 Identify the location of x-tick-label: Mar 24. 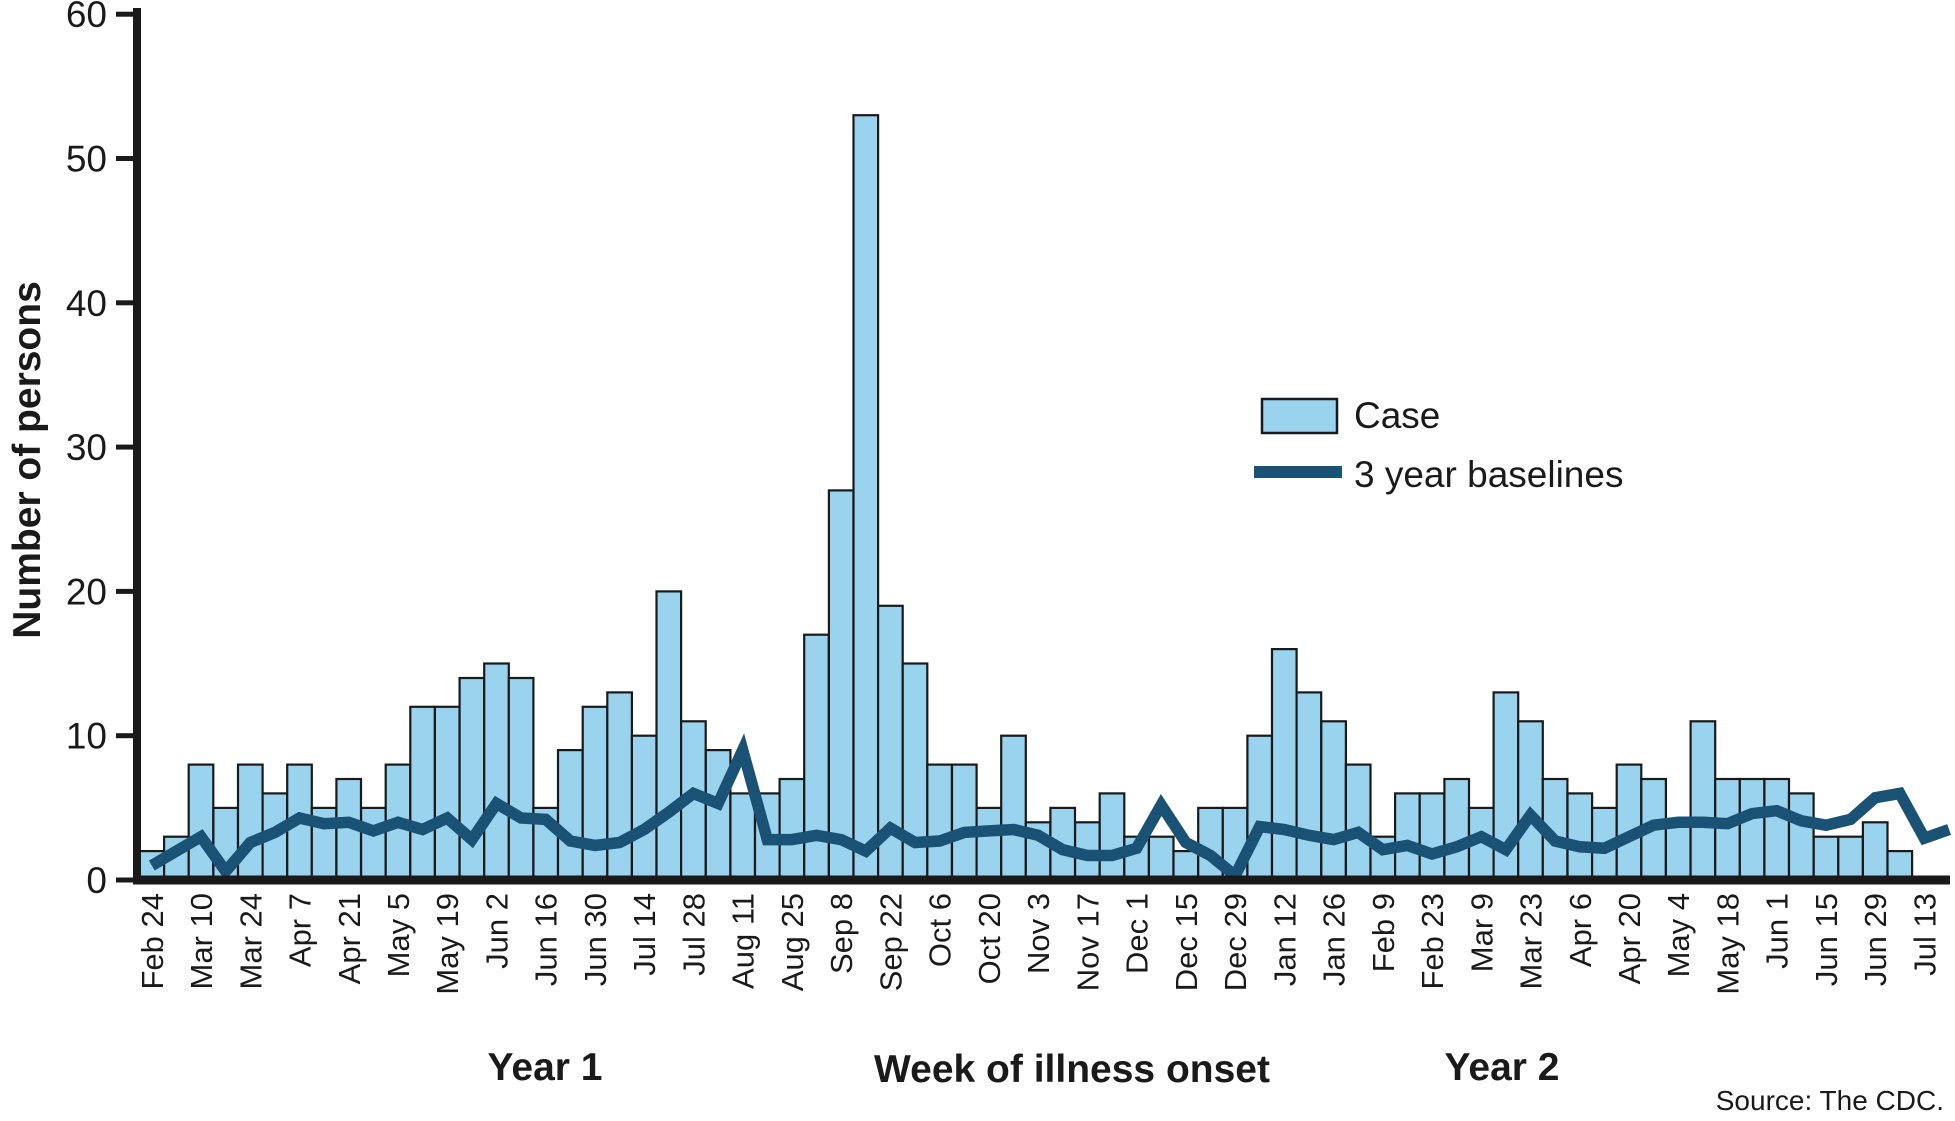
(250, 941).